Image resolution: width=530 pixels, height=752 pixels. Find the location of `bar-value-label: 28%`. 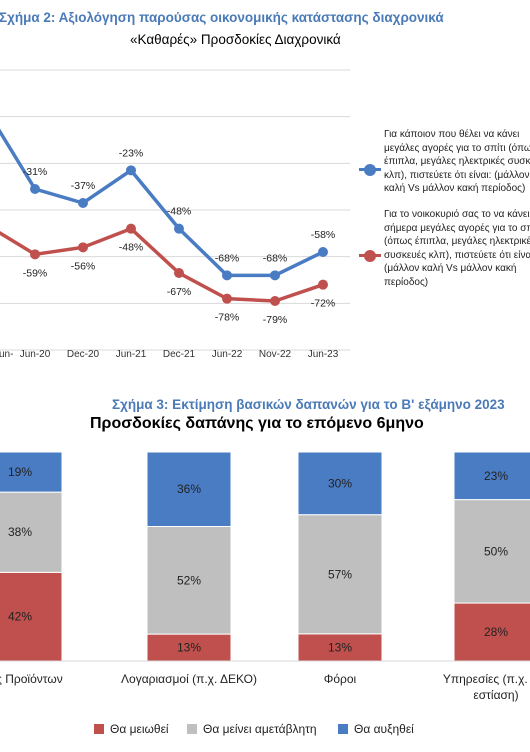

bar-value-label: 28% is located at coordinates (496, 632).